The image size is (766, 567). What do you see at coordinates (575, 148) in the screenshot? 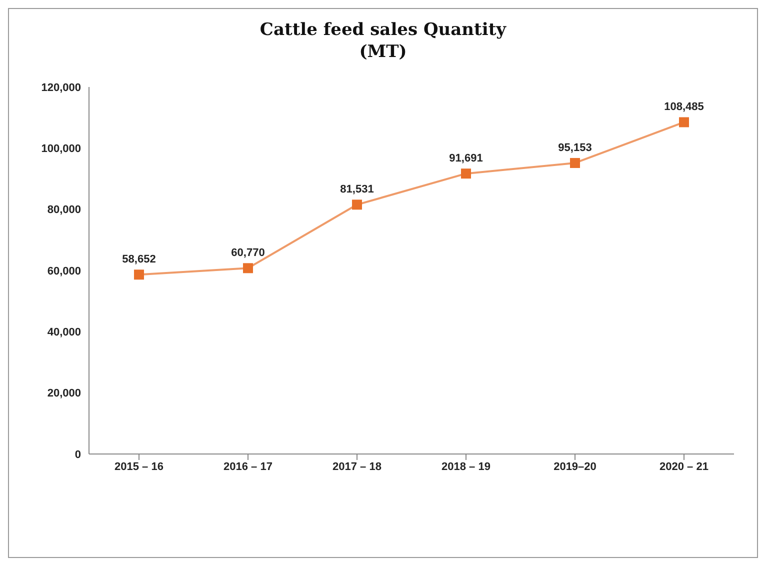
I see `data-label: 95,153` at bounding box center [575, 148].